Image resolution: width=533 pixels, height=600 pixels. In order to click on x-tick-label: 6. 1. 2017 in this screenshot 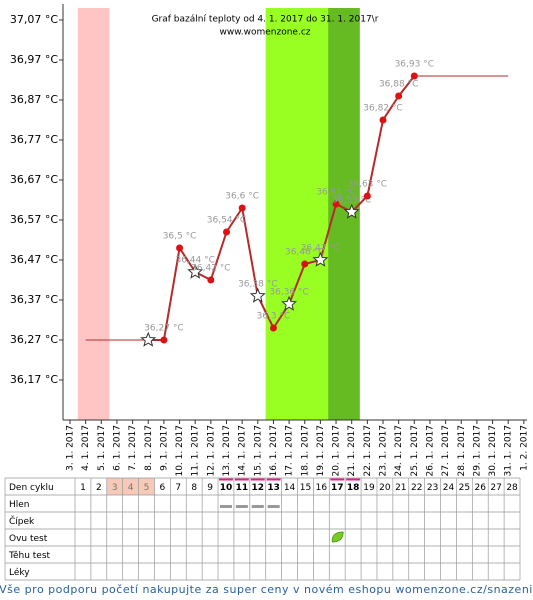, I will do `click(117, 448)`.